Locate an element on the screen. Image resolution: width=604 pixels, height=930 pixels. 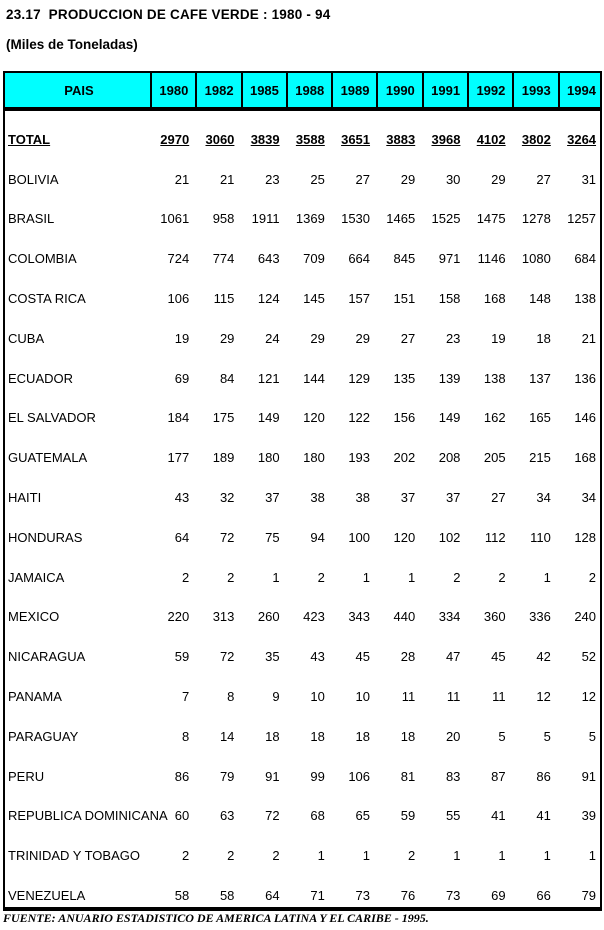
value-cell: 205 is located at coordinates (494, 458).